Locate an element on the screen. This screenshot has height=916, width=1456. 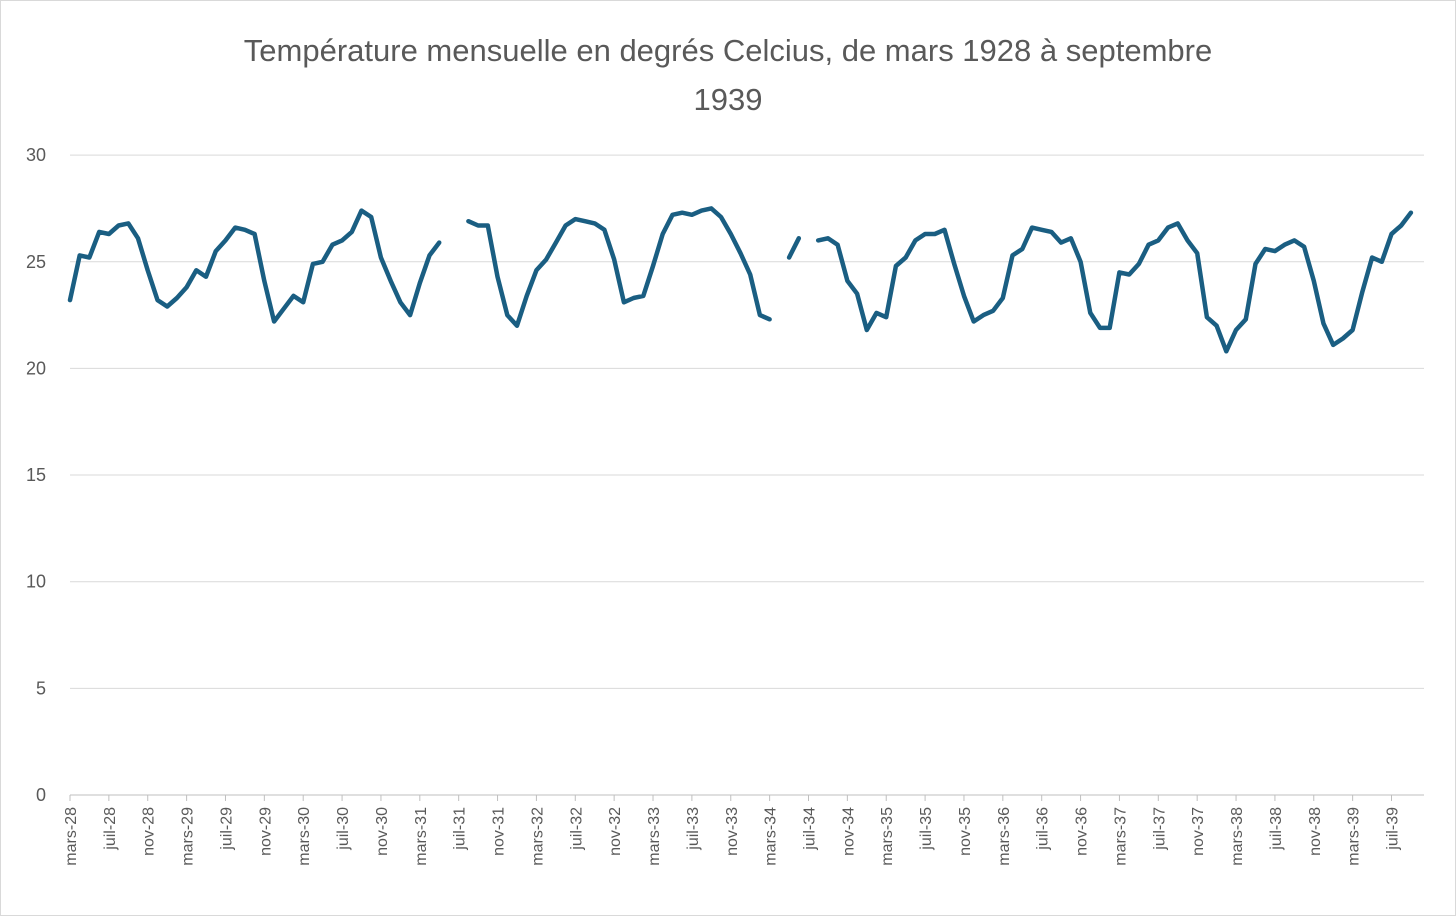
x-tick-label: nov-36 is located at coordinates (1082, 831).